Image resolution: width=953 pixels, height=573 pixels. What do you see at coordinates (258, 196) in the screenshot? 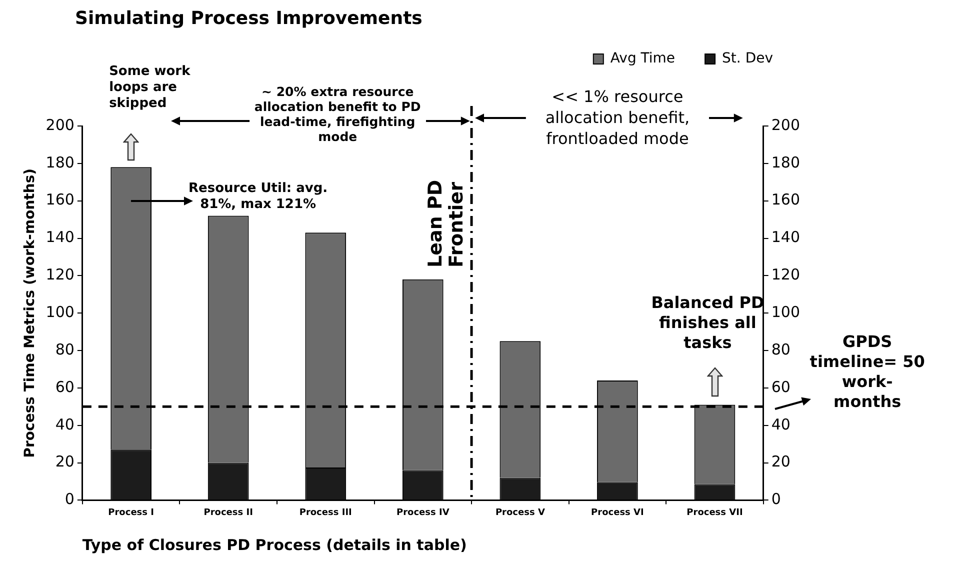
I see `annotation: Resource Util: avg. 81%, max 121%` at bounding box center [258, 196].